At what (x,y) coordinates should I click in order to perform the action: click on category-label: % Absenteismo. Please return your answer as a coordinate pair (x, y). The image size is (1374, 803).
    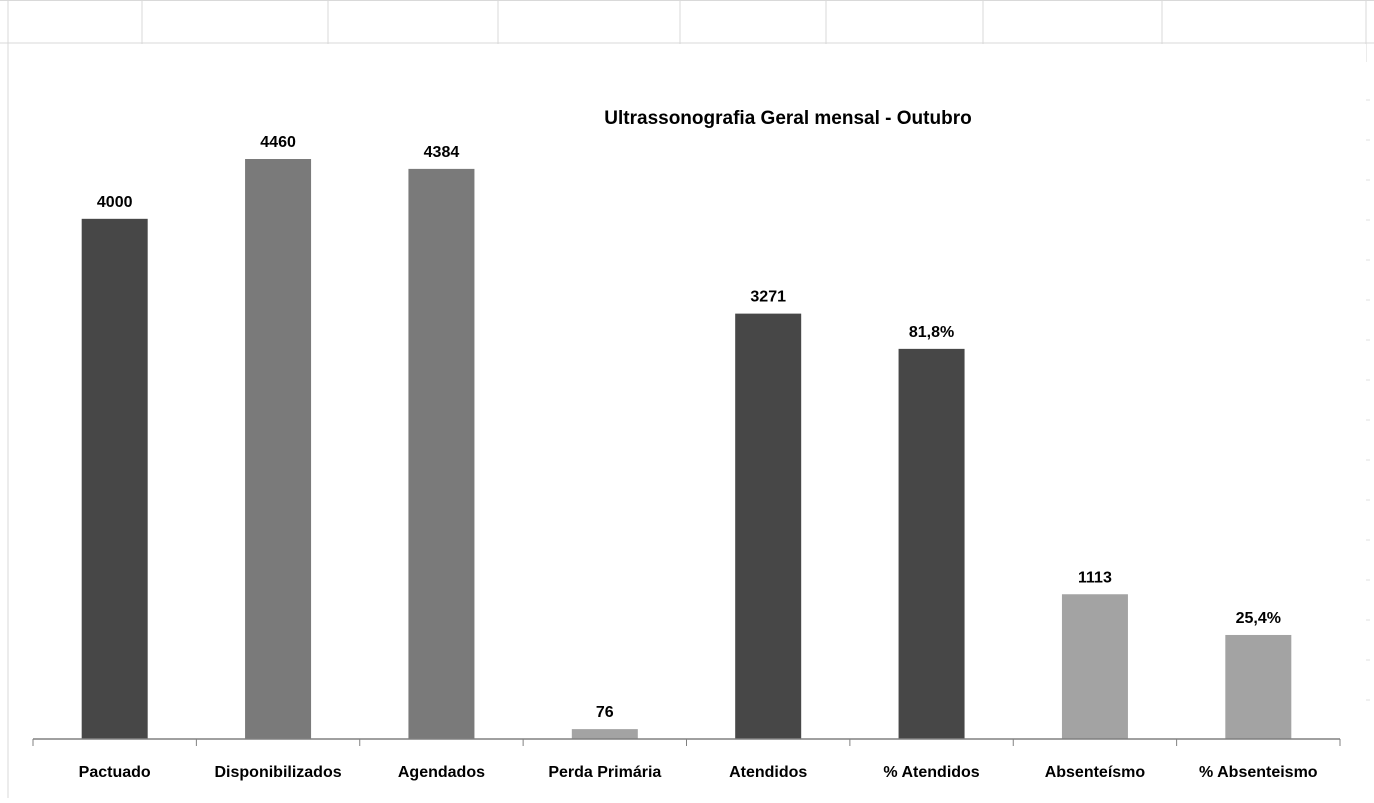
    Looking at the image, I should click on (1258, 772).